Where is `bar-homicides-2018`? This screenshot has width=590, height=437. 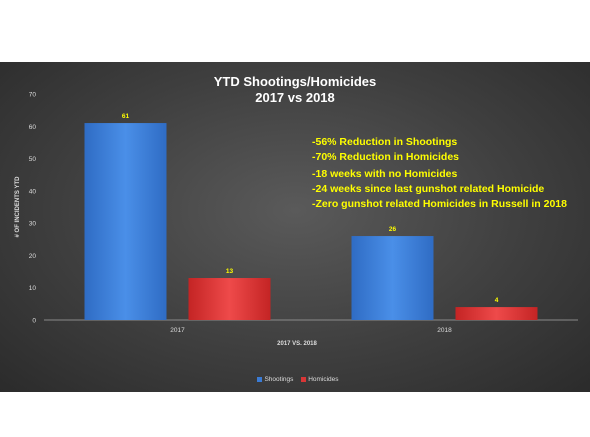 bar-homicides-2018 is located at coordinates (496, 313).